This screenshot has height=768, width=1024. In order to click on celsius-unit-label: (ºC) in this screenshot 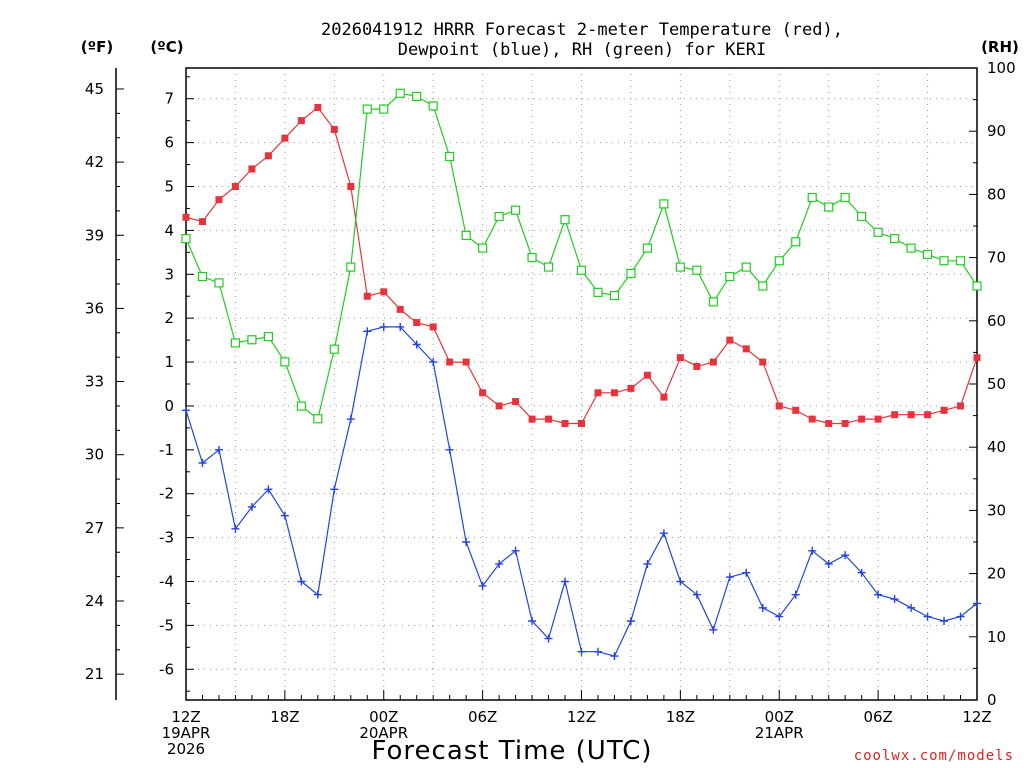, I will do `click(166, 47)`.